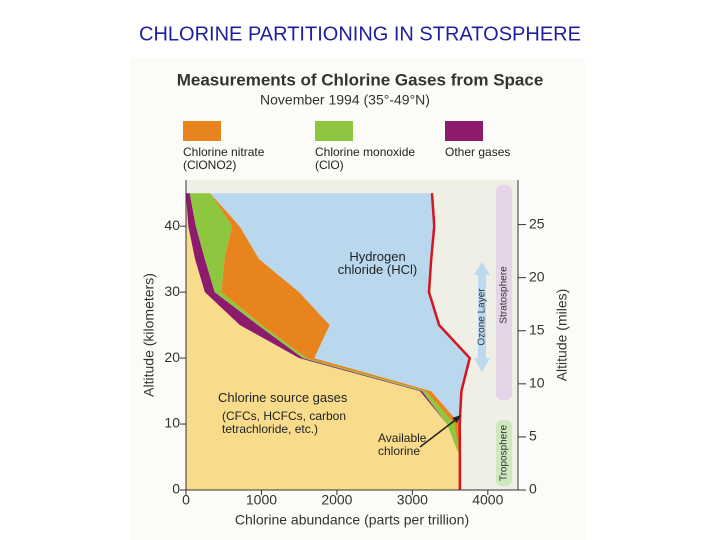 The width and height of the screenshot is (720, 540). What do you see at coordinates (224, 158) in the screenshot?
I see `legend-label: Chlorine nitrate (ClONO2)` at bounding box center [224, 158].